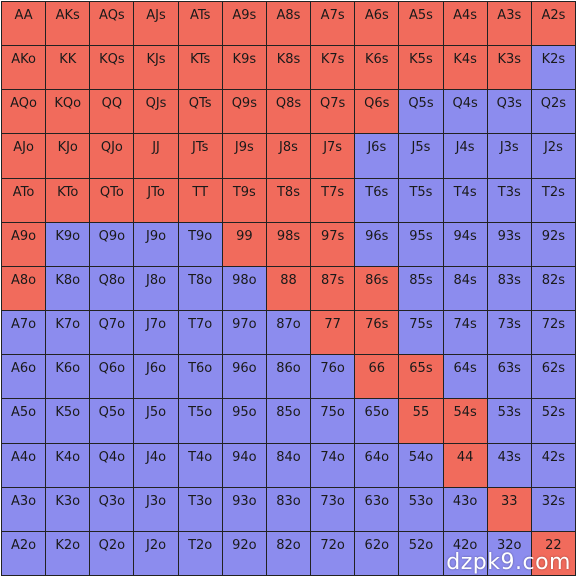 This screenshot has width=579, height=579. What do you see at coordinates (243, 508) in the screenshot?
I see `hand-cell-93o: 93o` at bounding box center [243, 508].